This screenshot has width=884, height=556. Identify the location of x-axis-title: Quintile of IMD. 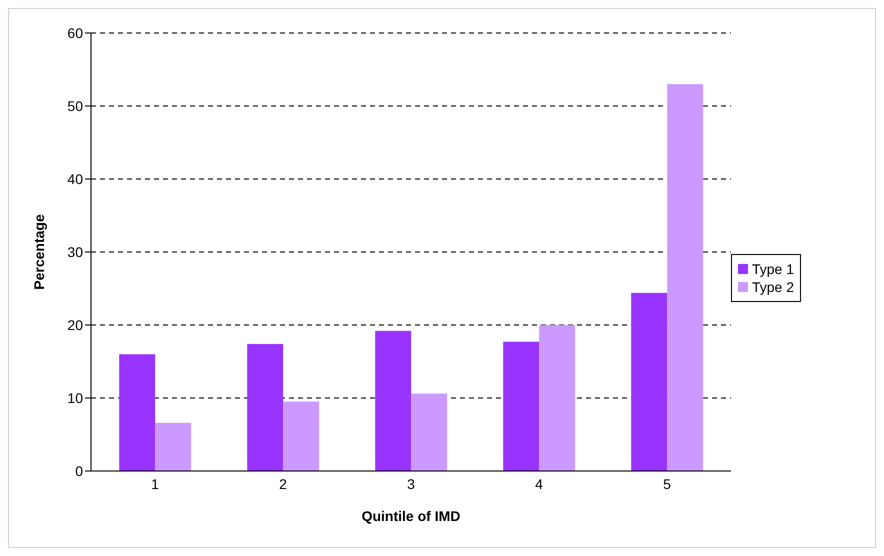
(411, 516).